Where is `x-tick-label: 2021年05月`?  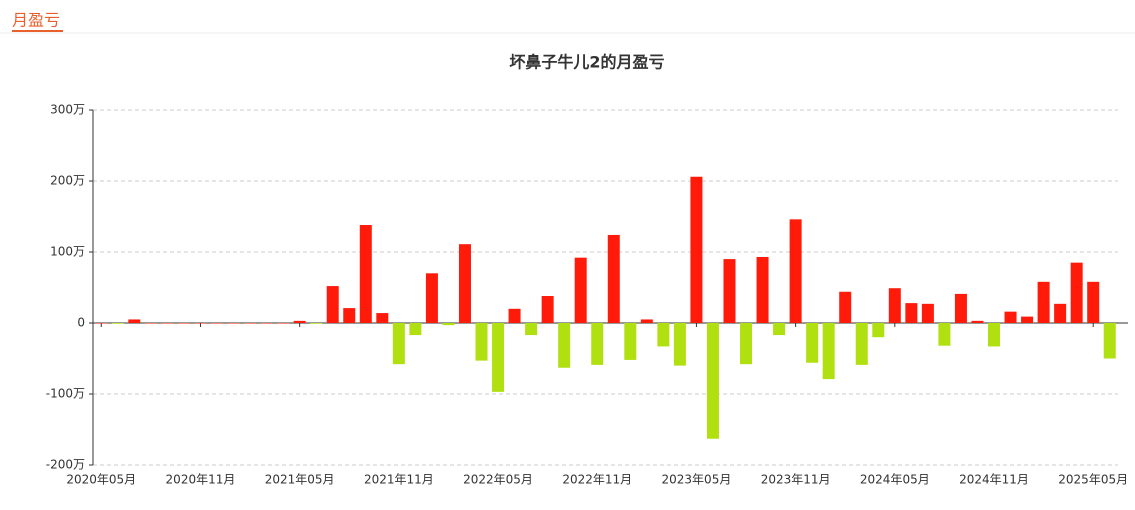 x-tick-label: 2021年05月 is located at coordinates (300, 480).